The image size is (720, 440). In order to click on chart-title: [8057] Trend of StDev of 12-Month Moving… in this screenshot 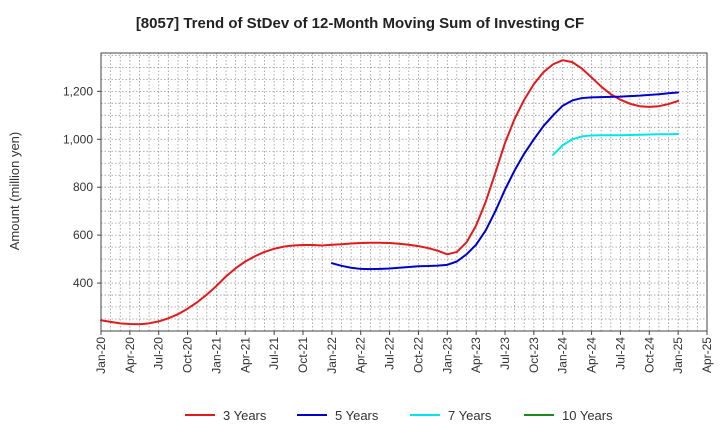, I will do `click(360, 23)`.